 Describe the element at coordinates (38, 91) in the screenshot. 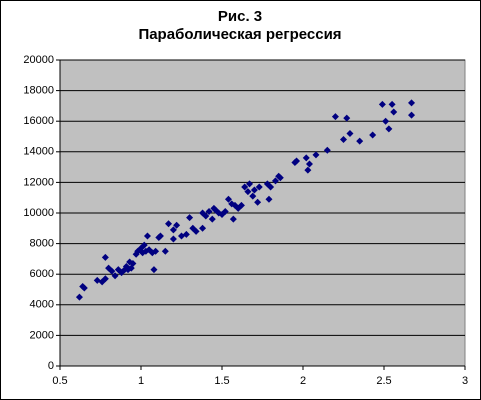

I see `y-tick-label: 18000` at that location.